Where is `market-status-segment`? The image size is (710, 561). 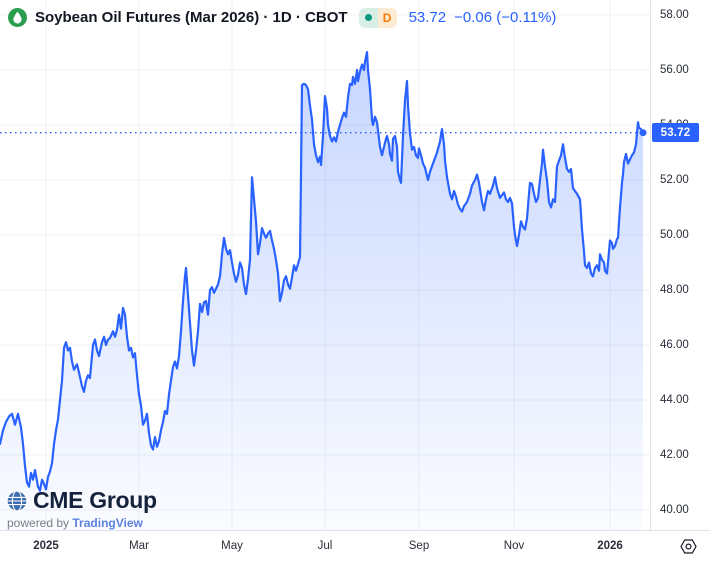
market-status-segment is located at coordinates (368, 17).